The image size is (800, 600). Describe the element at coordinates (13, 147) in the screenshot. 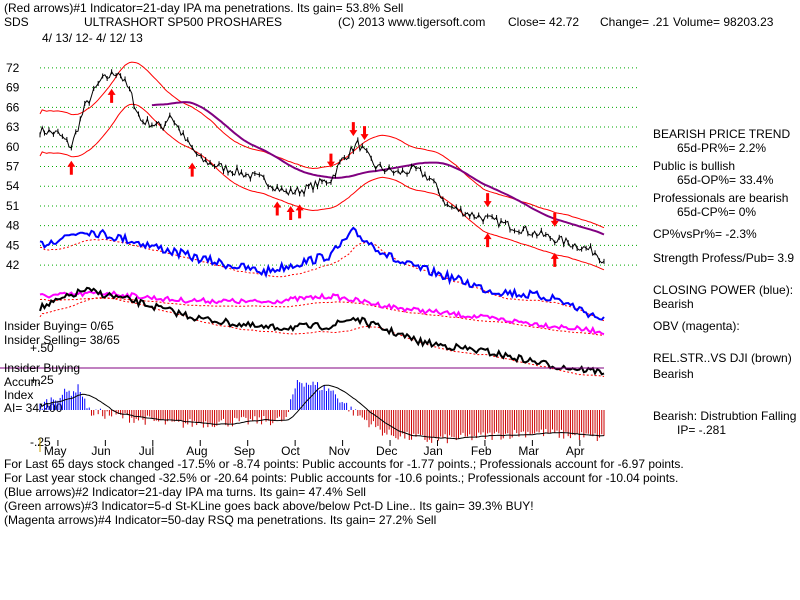

I see `price-tick-label: 60` at that location.